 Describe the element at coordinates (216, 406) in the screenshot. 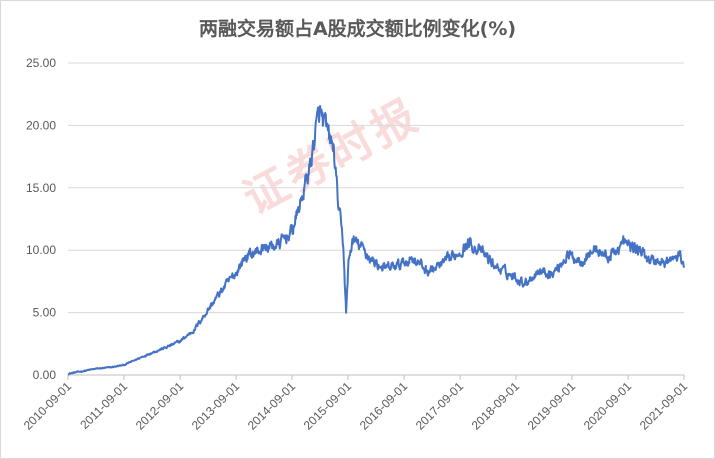

I see `x-tick-label: 2013-09-01` at that location.